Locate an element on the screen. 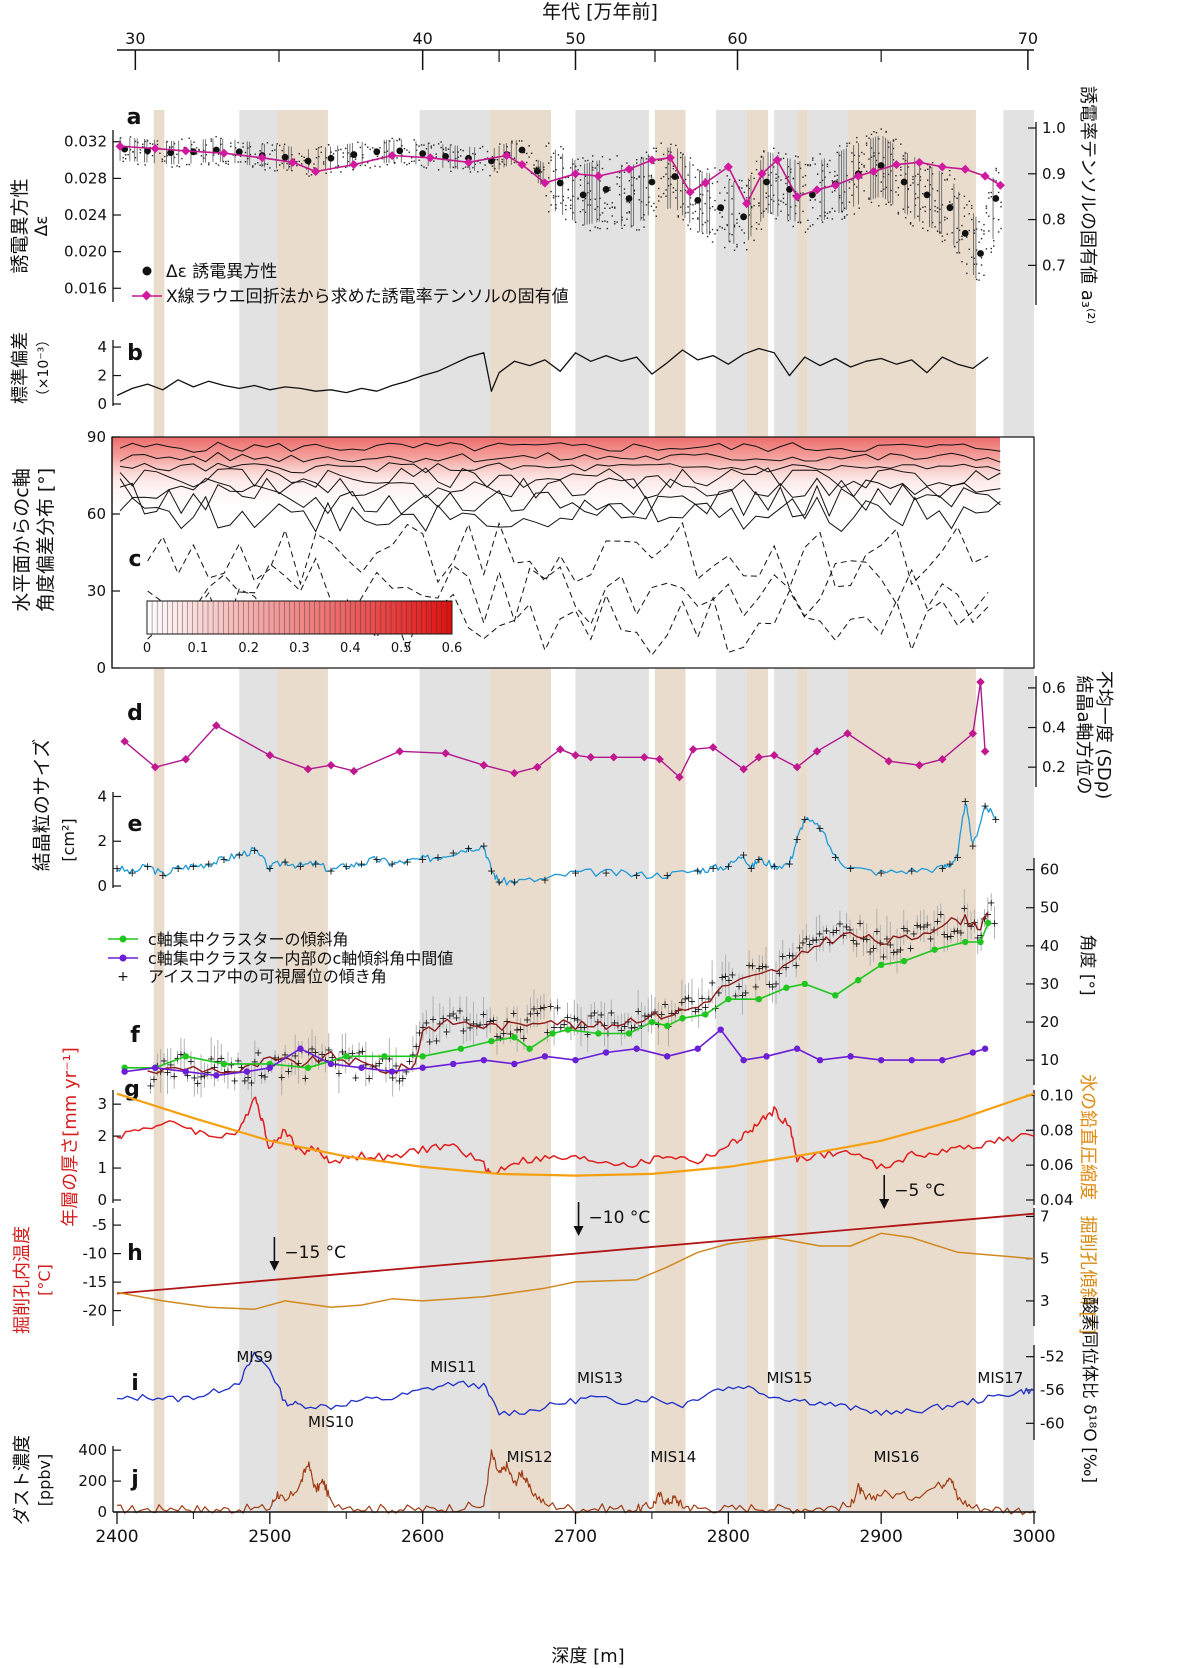  panel-label-d: d is located at coordinates (135, 713).